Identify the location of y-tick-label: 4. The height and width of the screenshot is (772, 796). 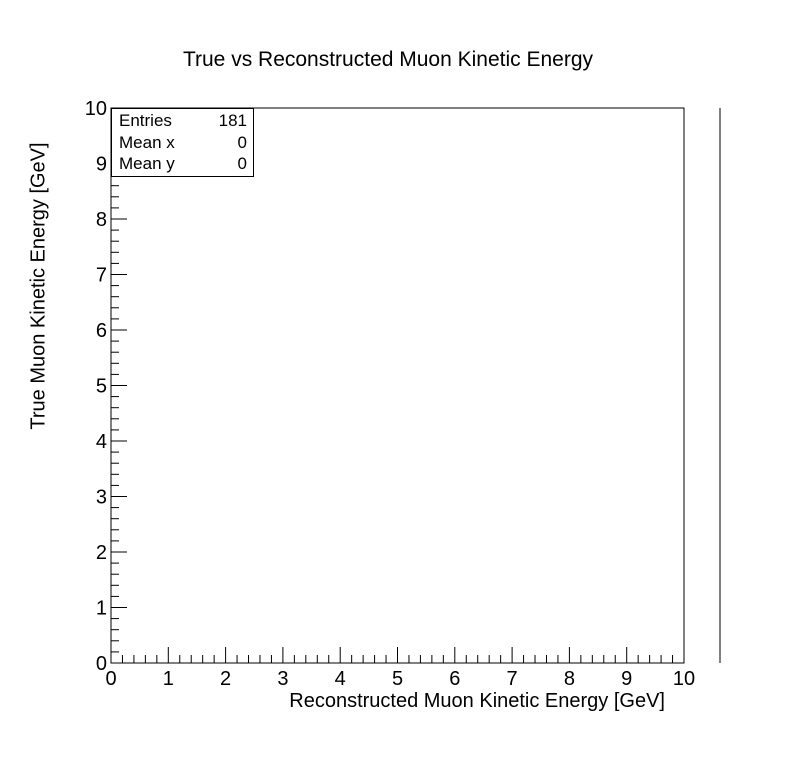
(101, 442).